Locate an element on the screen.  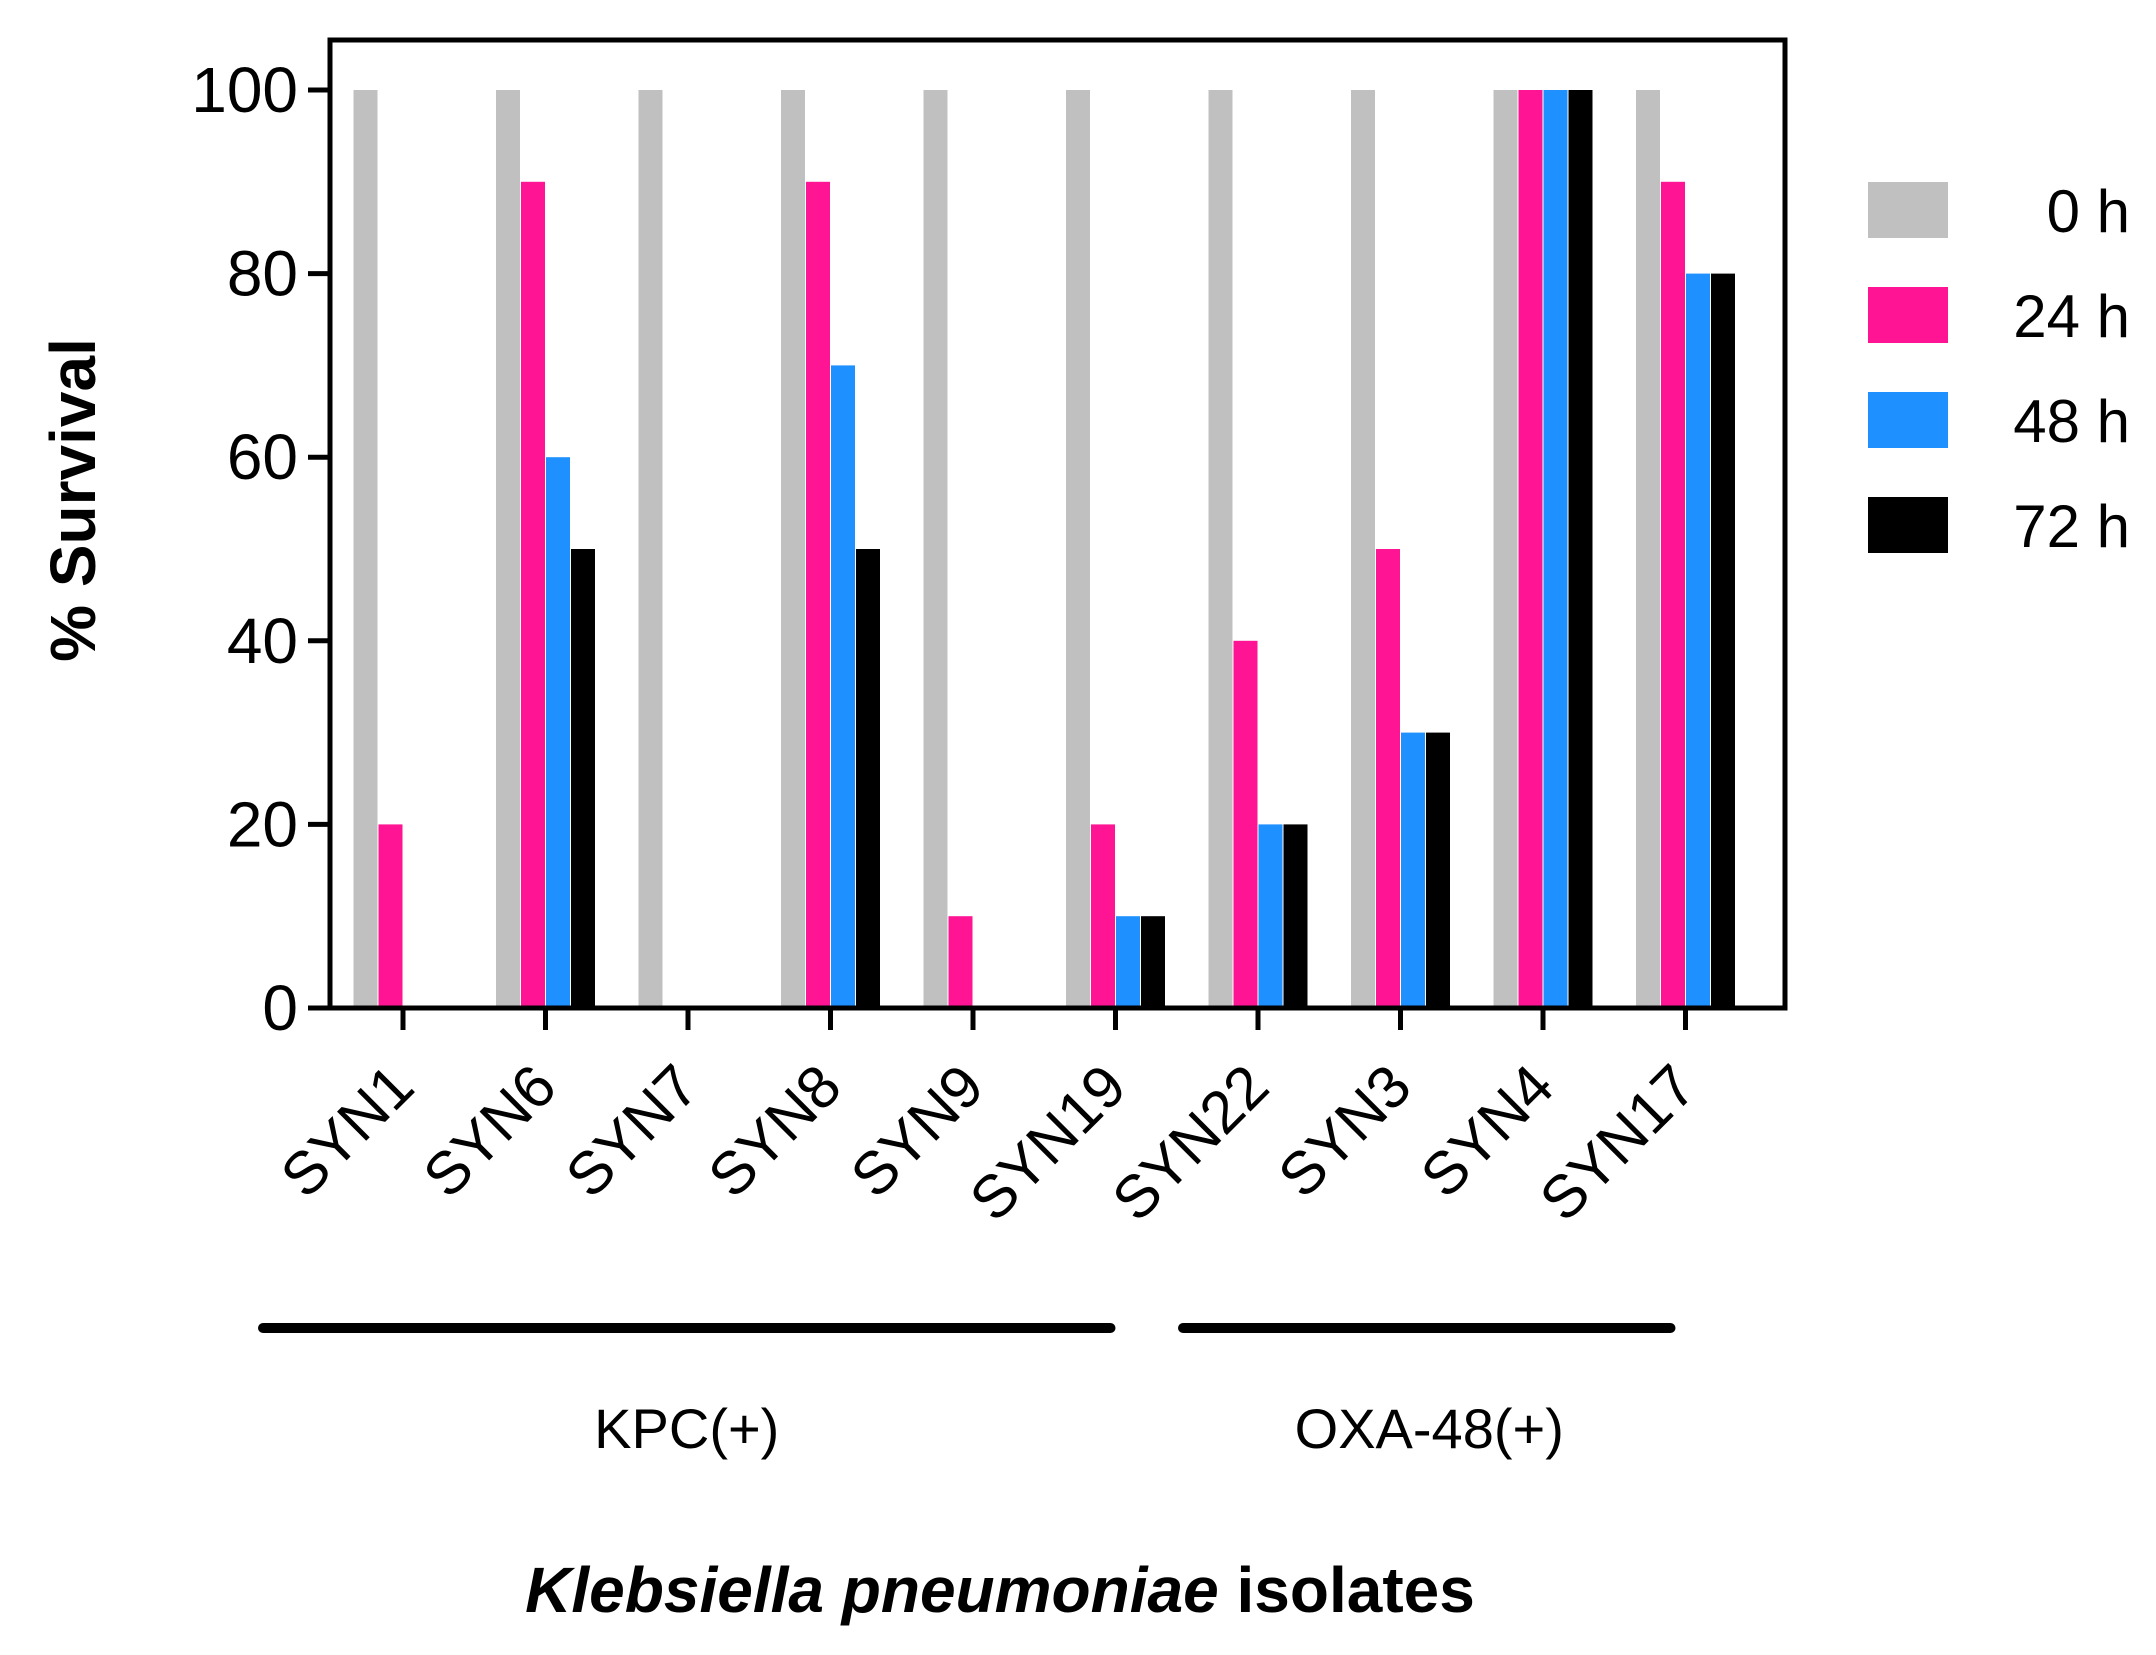
bar-syn6-0h is located at coordinates (508, 549).